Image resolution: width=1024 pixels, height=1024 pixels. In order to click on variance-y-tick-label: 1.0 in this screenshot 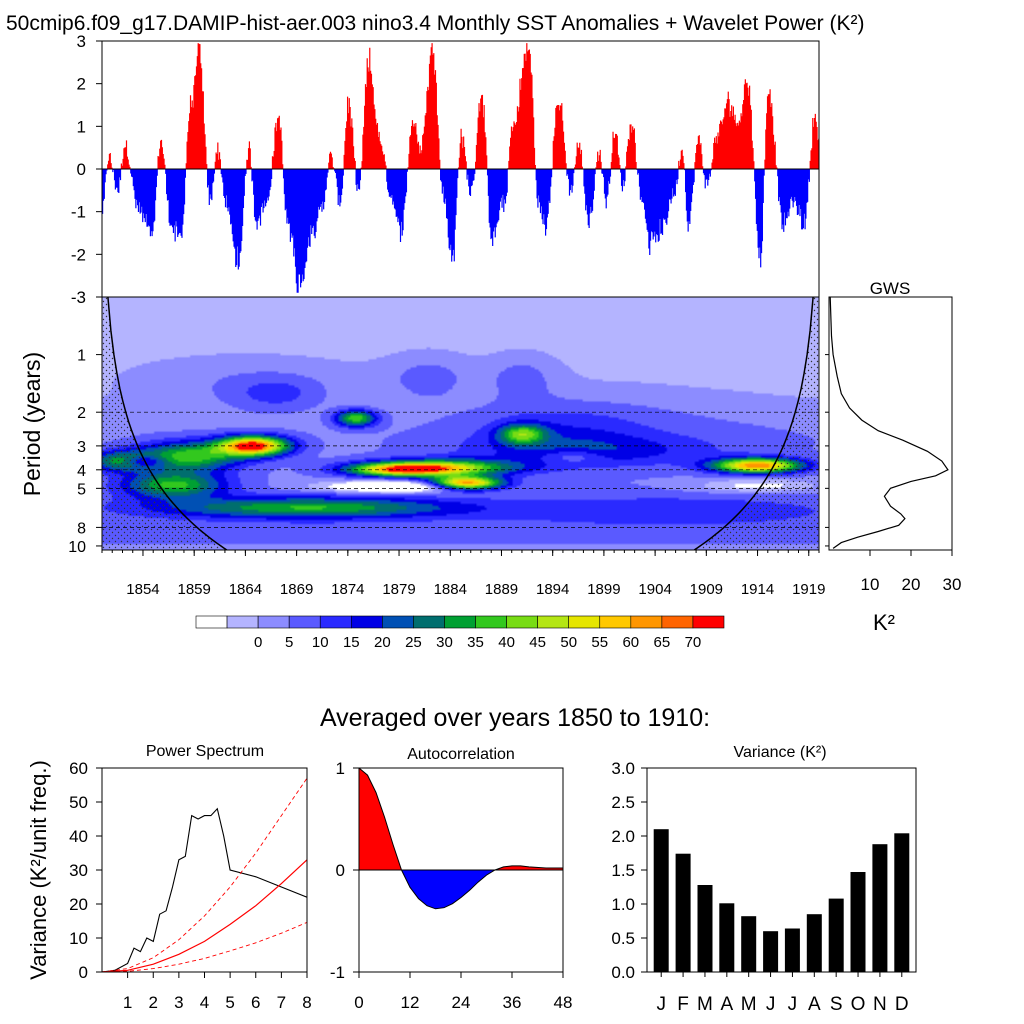, I will do `click(623, 904)`.